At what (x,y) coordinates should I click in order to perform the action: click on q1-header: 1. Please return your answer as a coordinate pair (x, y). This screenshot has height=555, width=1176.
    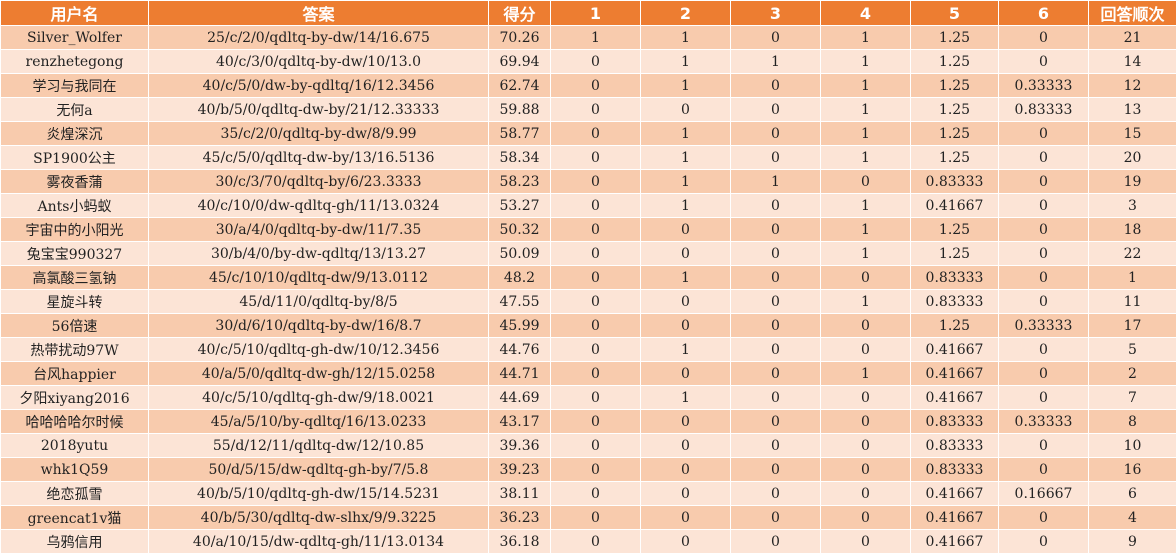
    Looking at the image, I should click on (595, 13).